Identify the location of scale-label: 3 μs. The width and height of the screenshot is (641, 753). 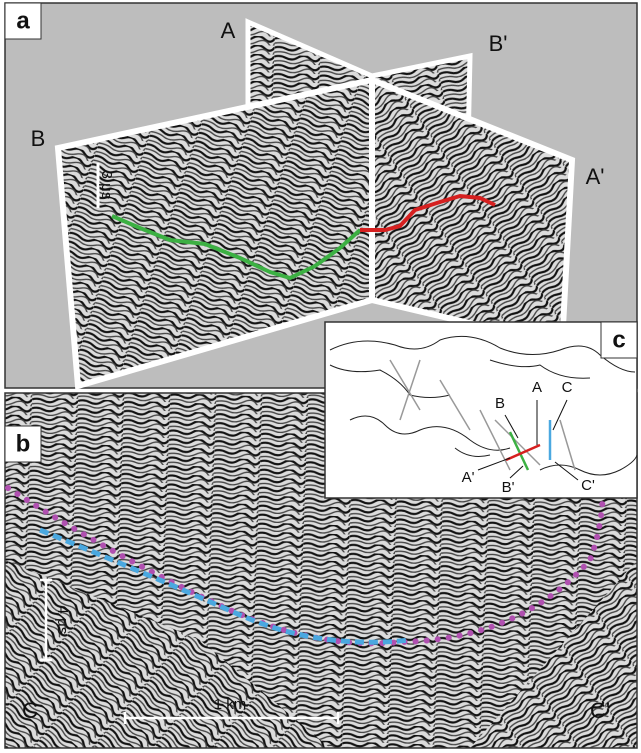
(106, 185).